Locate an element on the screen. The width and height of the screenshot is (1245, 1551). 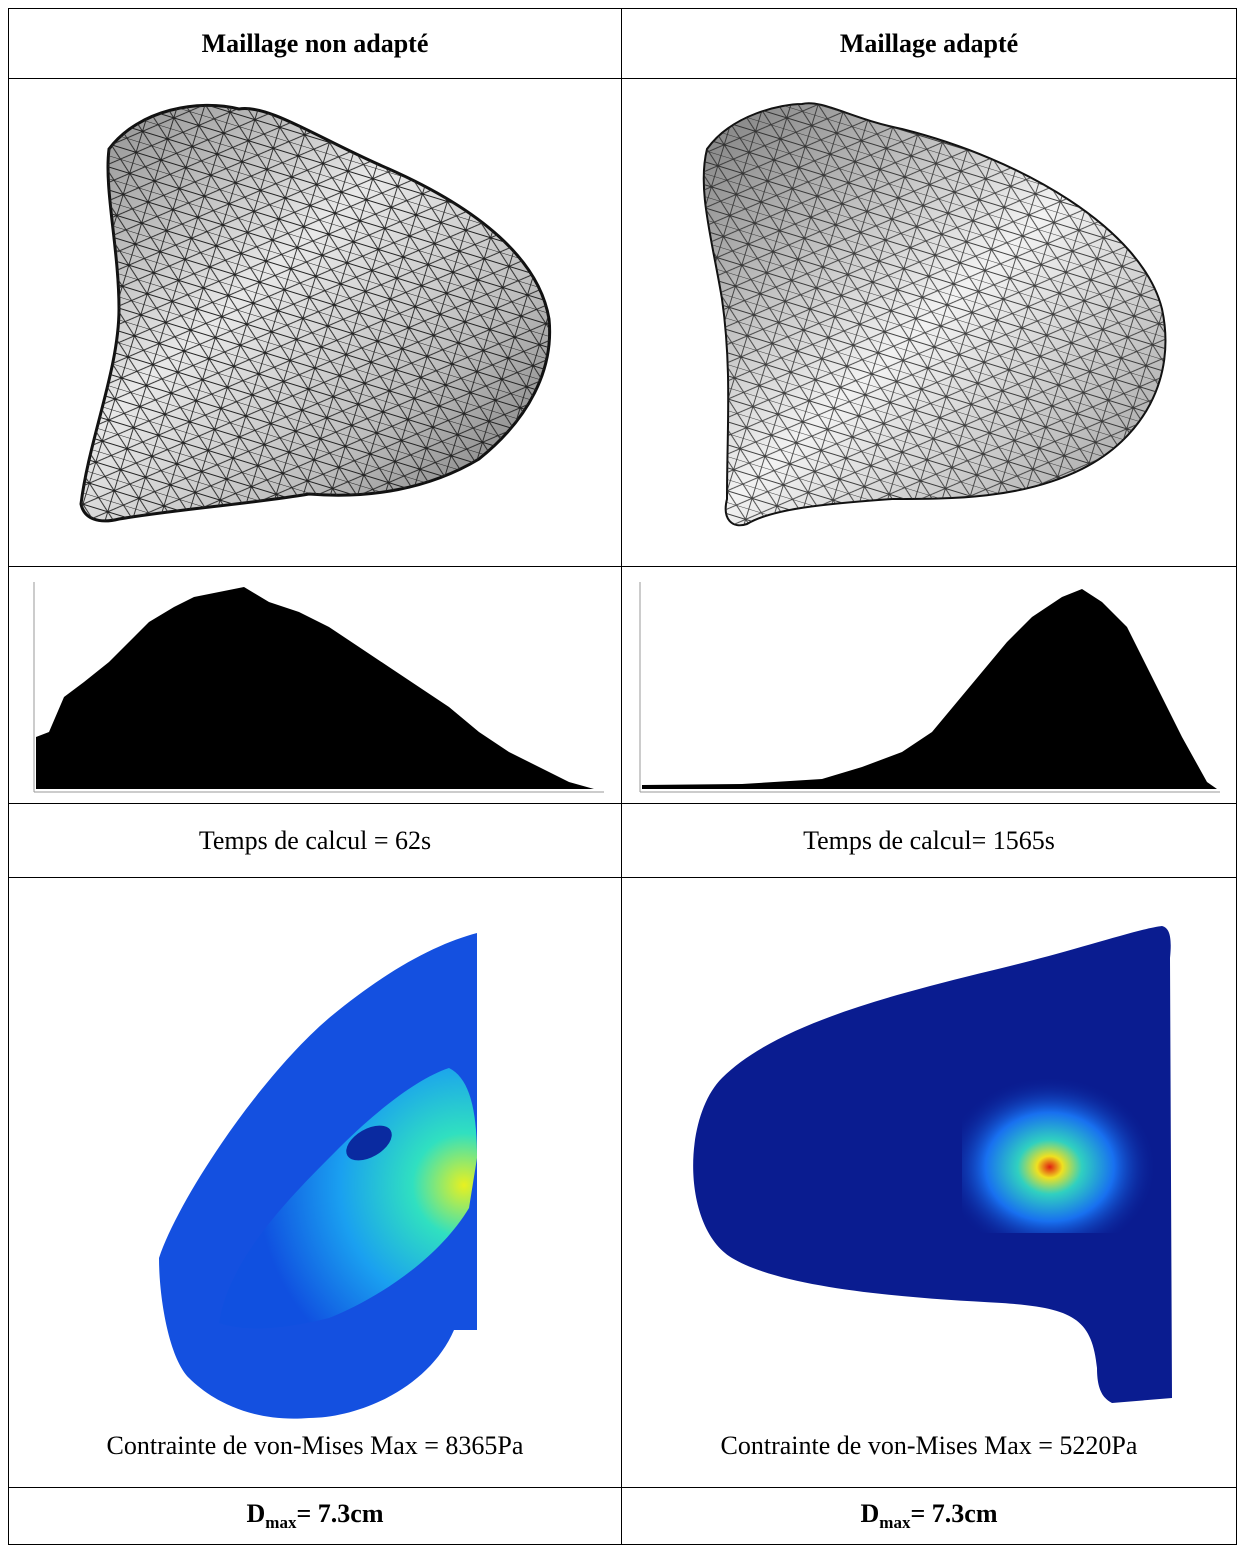
caption: Contrainte de von-Mises Max = 8365Pa is located at coordinates (315, 1445).